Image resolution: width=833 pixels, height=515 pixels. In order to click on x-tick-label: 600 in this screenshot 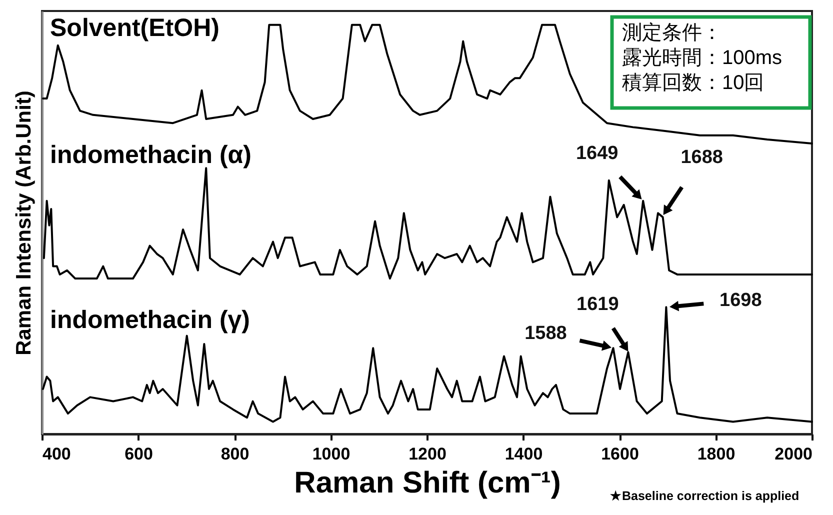, I will do `click(138, 454)`.